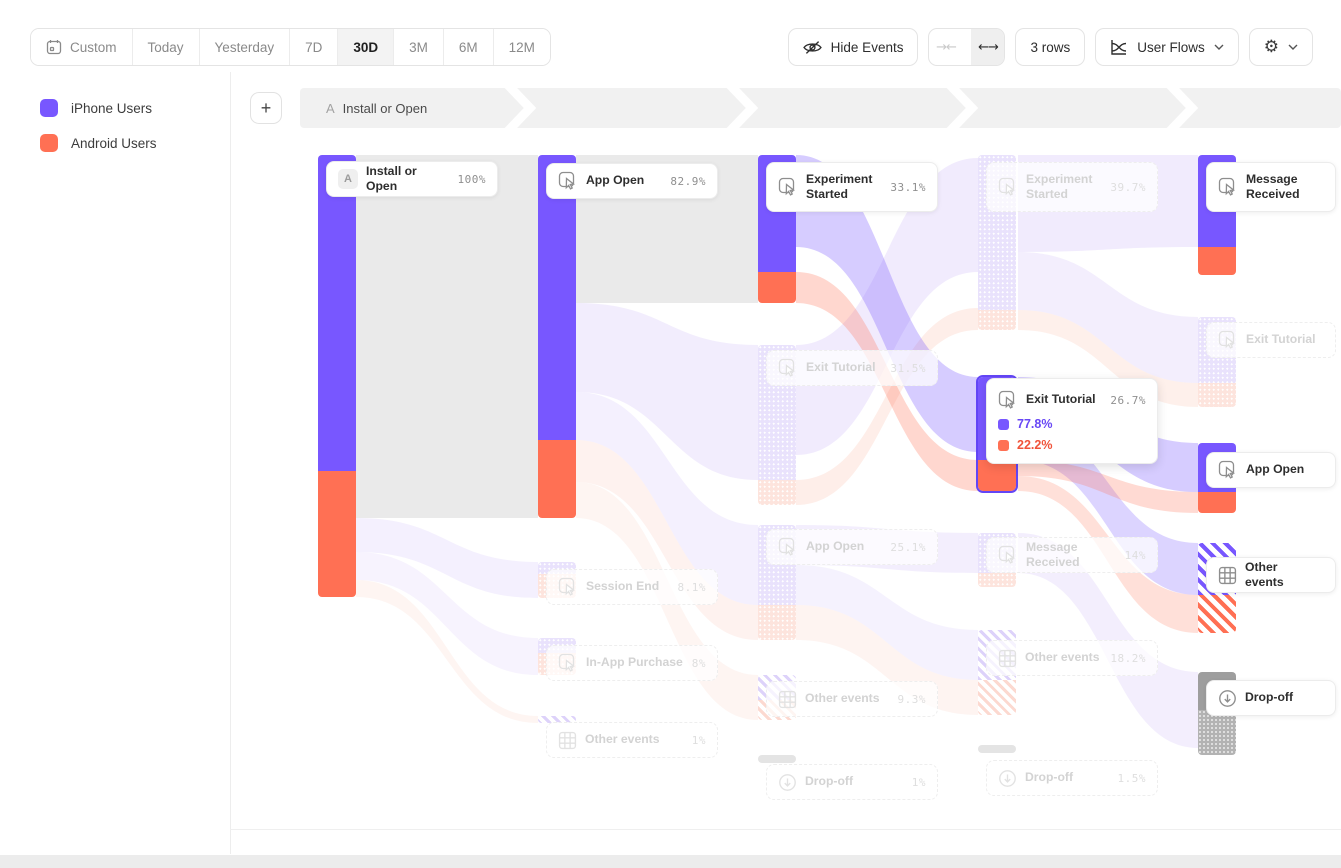  I want to click on date-range-label: 30D, so click(366, 47).